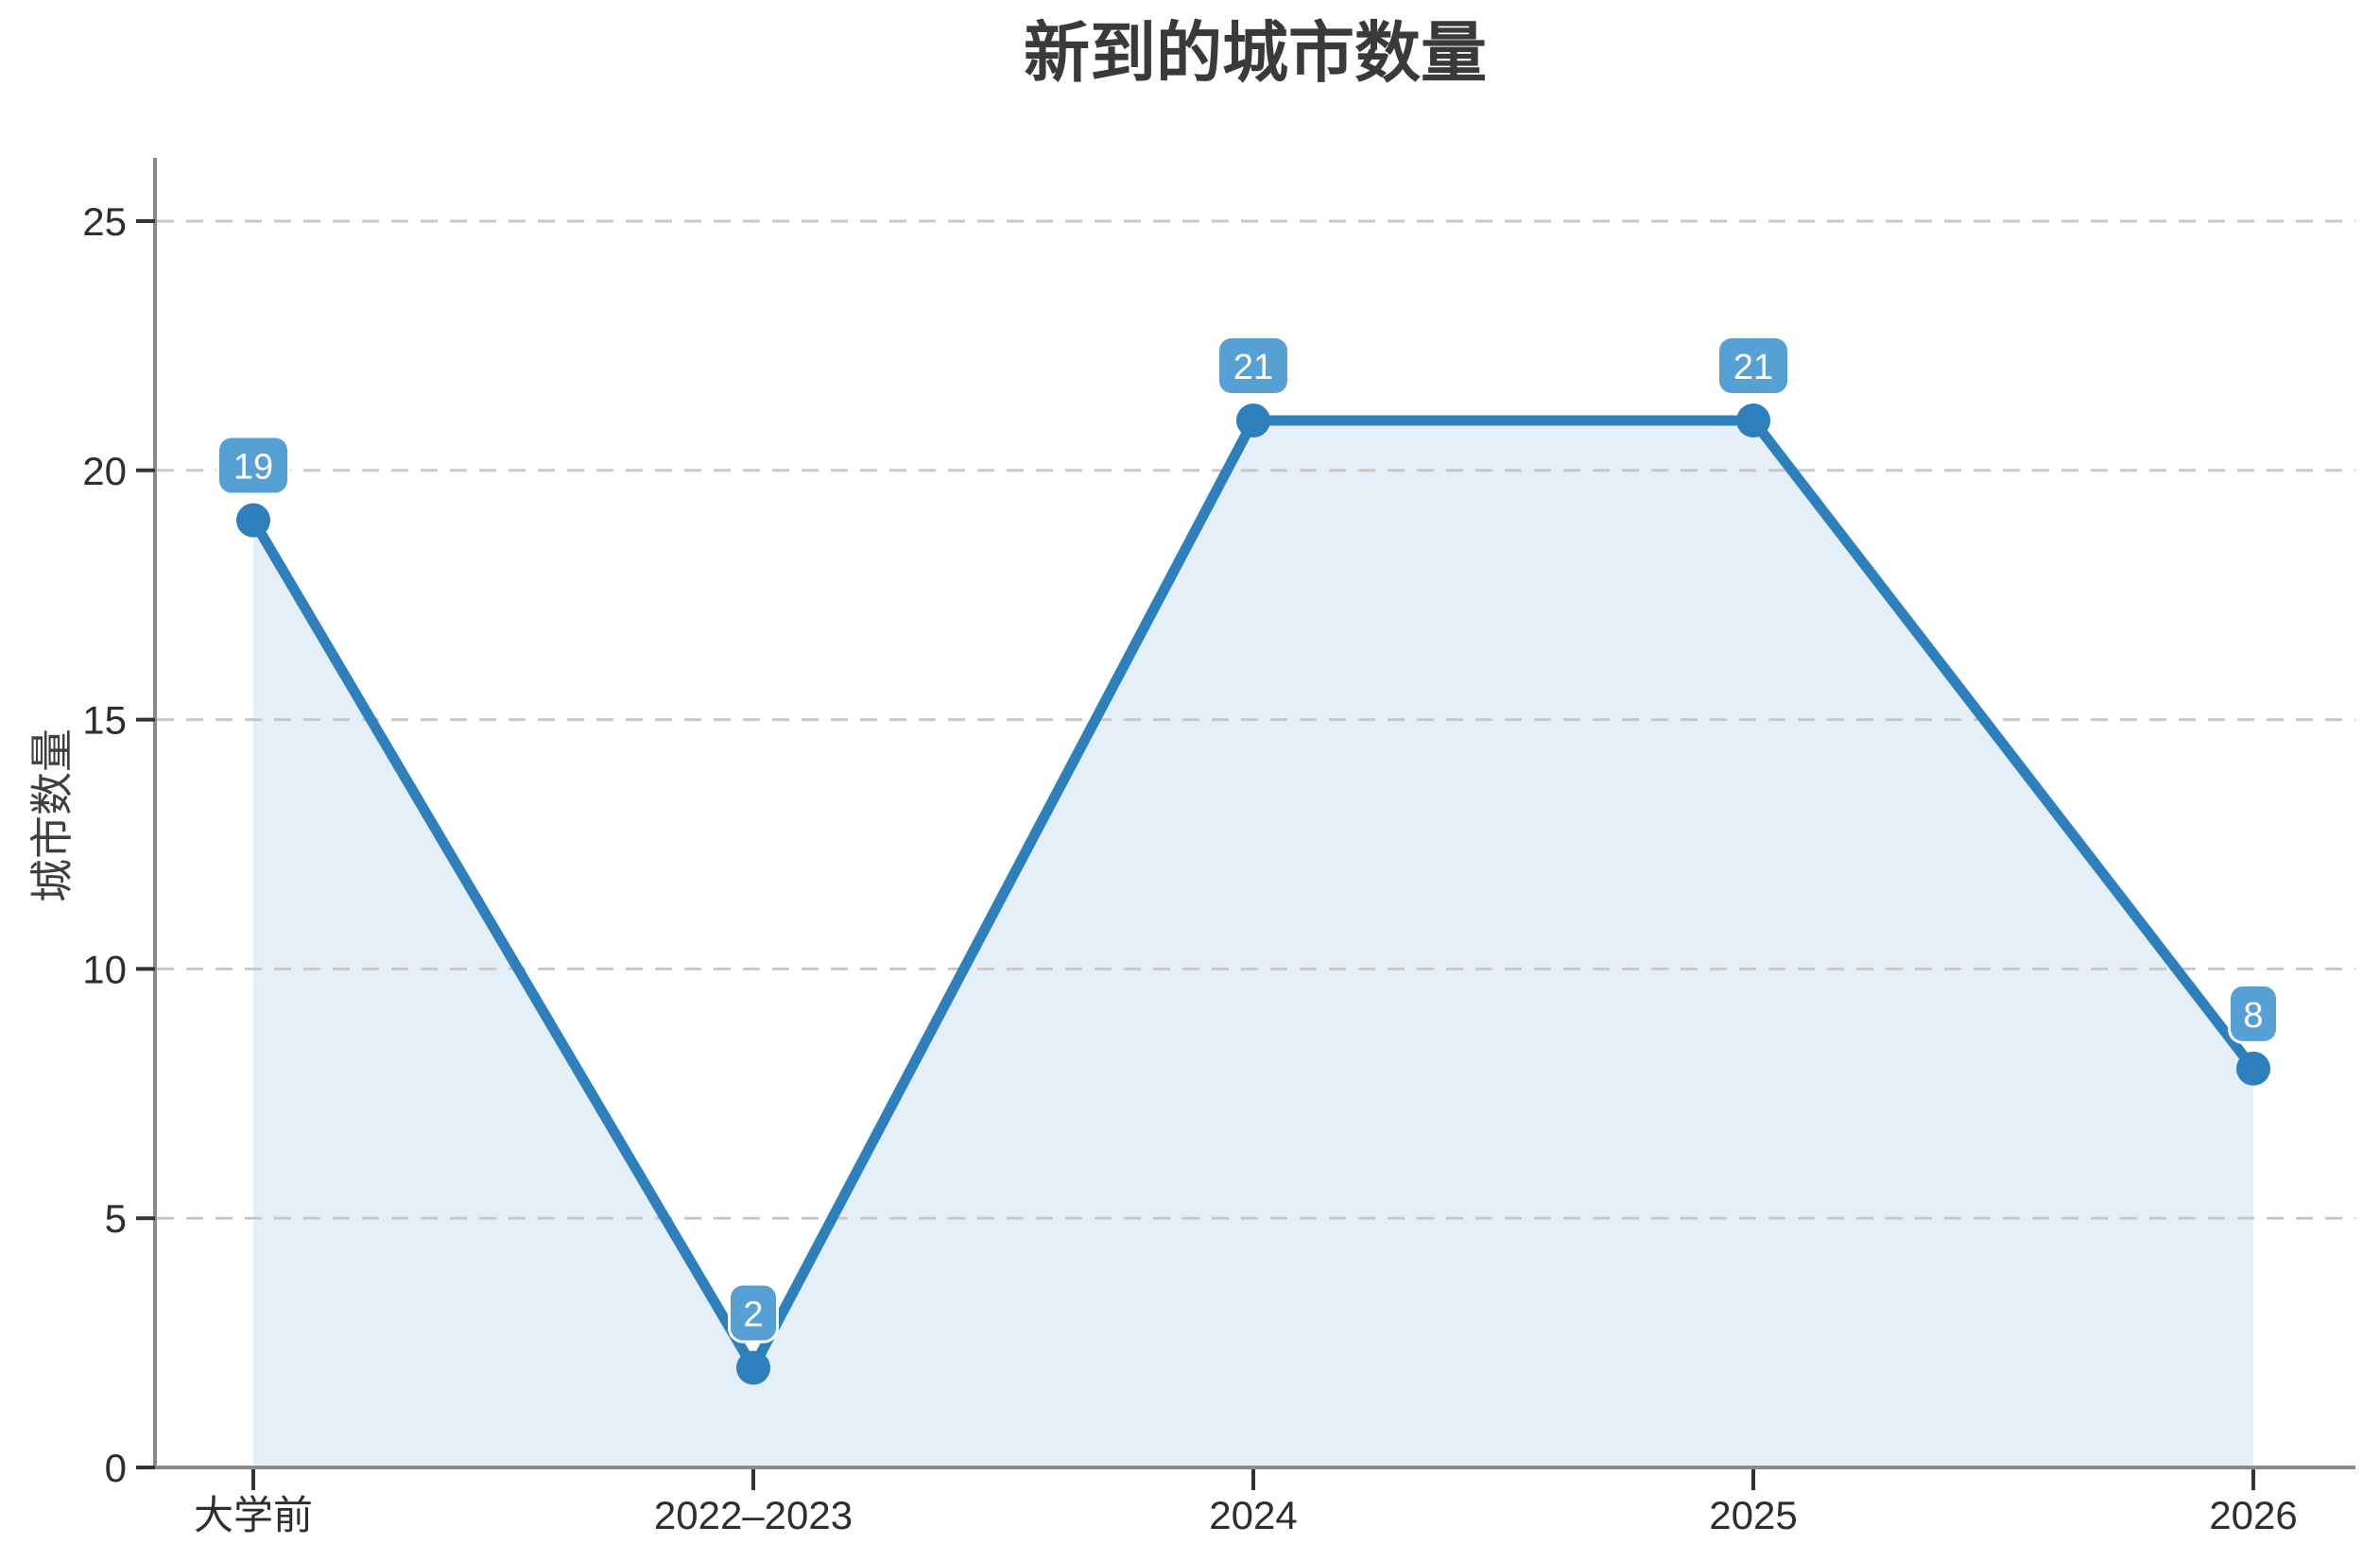  What do you see at coordinates (254, 1515) in the screenshot?
I see `x-tick-label-0: 大学前` at bounding box center [254, 1515].